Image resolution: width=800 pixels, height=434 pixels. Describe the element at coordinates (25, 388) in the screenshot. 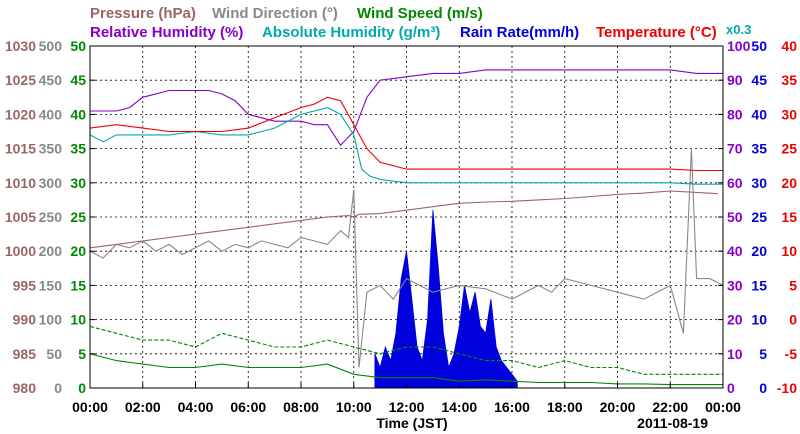

I see `tick-label-pressure: 980` at that location.